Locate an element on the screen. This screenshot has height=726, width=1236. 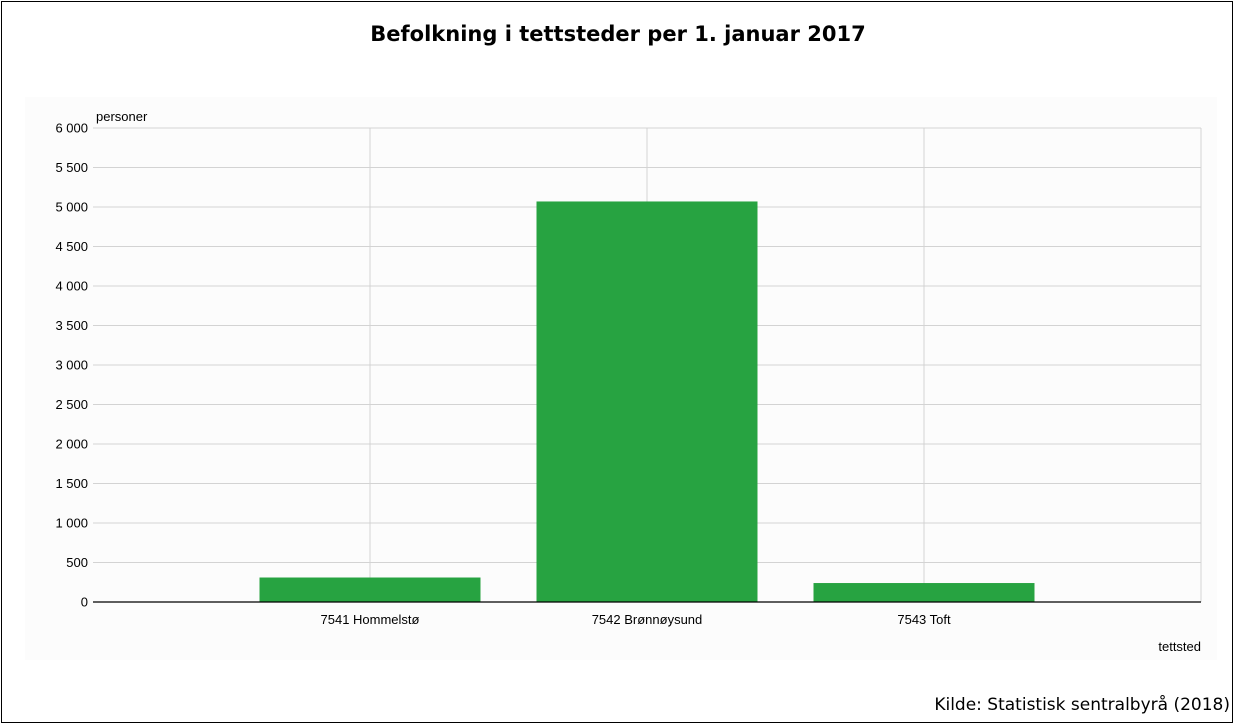
y-tick-label: 4 500 is located at coordinates (71, 246).